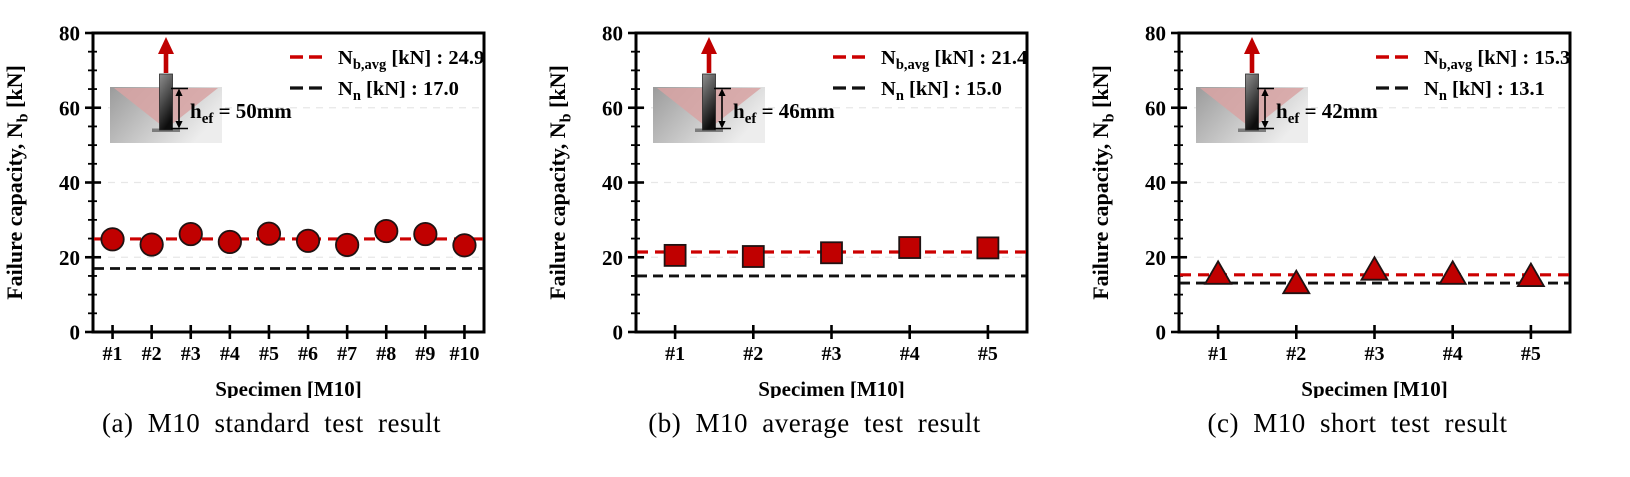 The width and height of the screenshot is (1630, 477). What do you see at coordinates (201, 90) in the screenshot?
I see `anchor-inset: hef = 50mm` at bounding box center [201, 90].